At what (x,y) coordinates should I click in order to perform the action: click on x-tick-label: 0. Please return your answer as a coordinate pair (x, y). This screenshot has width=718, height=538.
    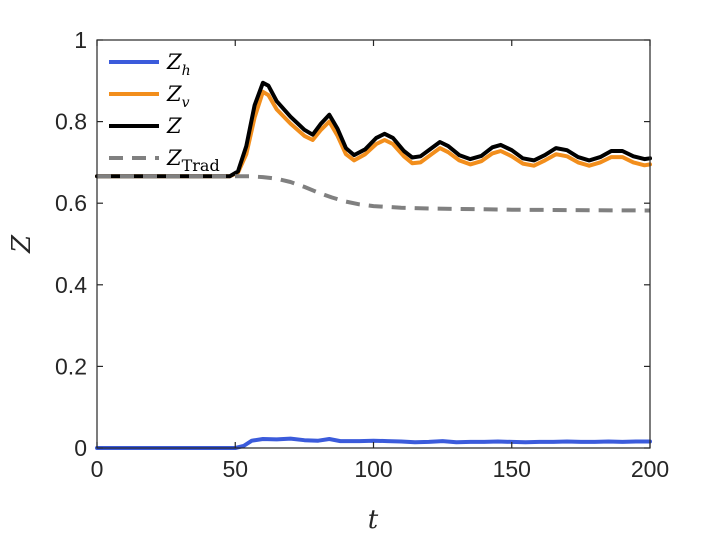
    Looking at the image, I should click on (97, 469).